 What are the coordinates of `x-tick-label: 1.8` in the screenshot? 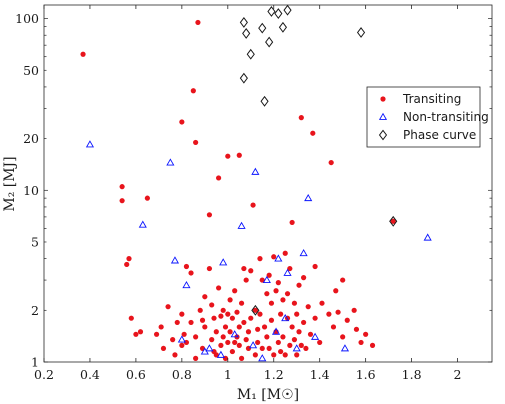 It's located at (412, 374).